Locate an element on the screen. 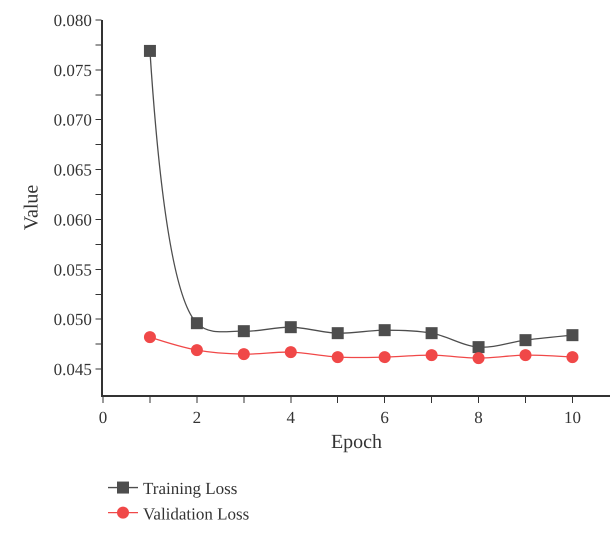  y-tick-label: 0.055 is located at coordinates (73, 270).